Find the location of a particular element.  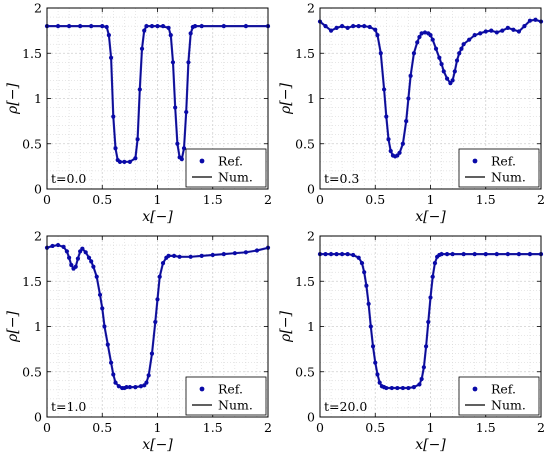

time-label: t=0.0 is located at coordinates (68, 178).